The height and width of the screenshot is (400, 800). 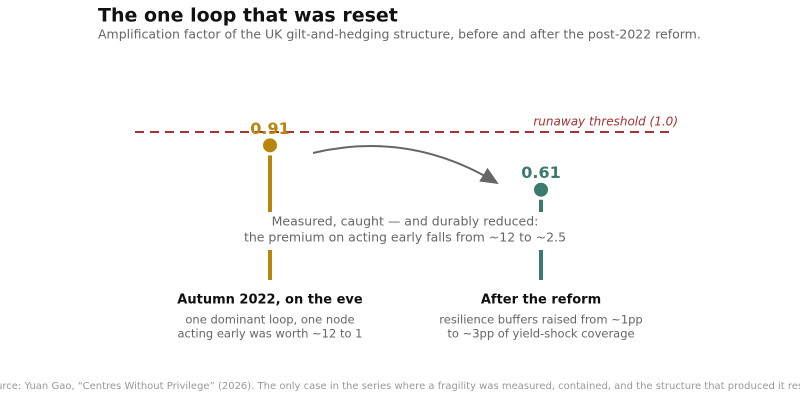 What do you see at coordinates (540, 334) in the screenshot?
I see `category-description: to ~3pp of yield-shock coverage` at bounding box center [540, 334].